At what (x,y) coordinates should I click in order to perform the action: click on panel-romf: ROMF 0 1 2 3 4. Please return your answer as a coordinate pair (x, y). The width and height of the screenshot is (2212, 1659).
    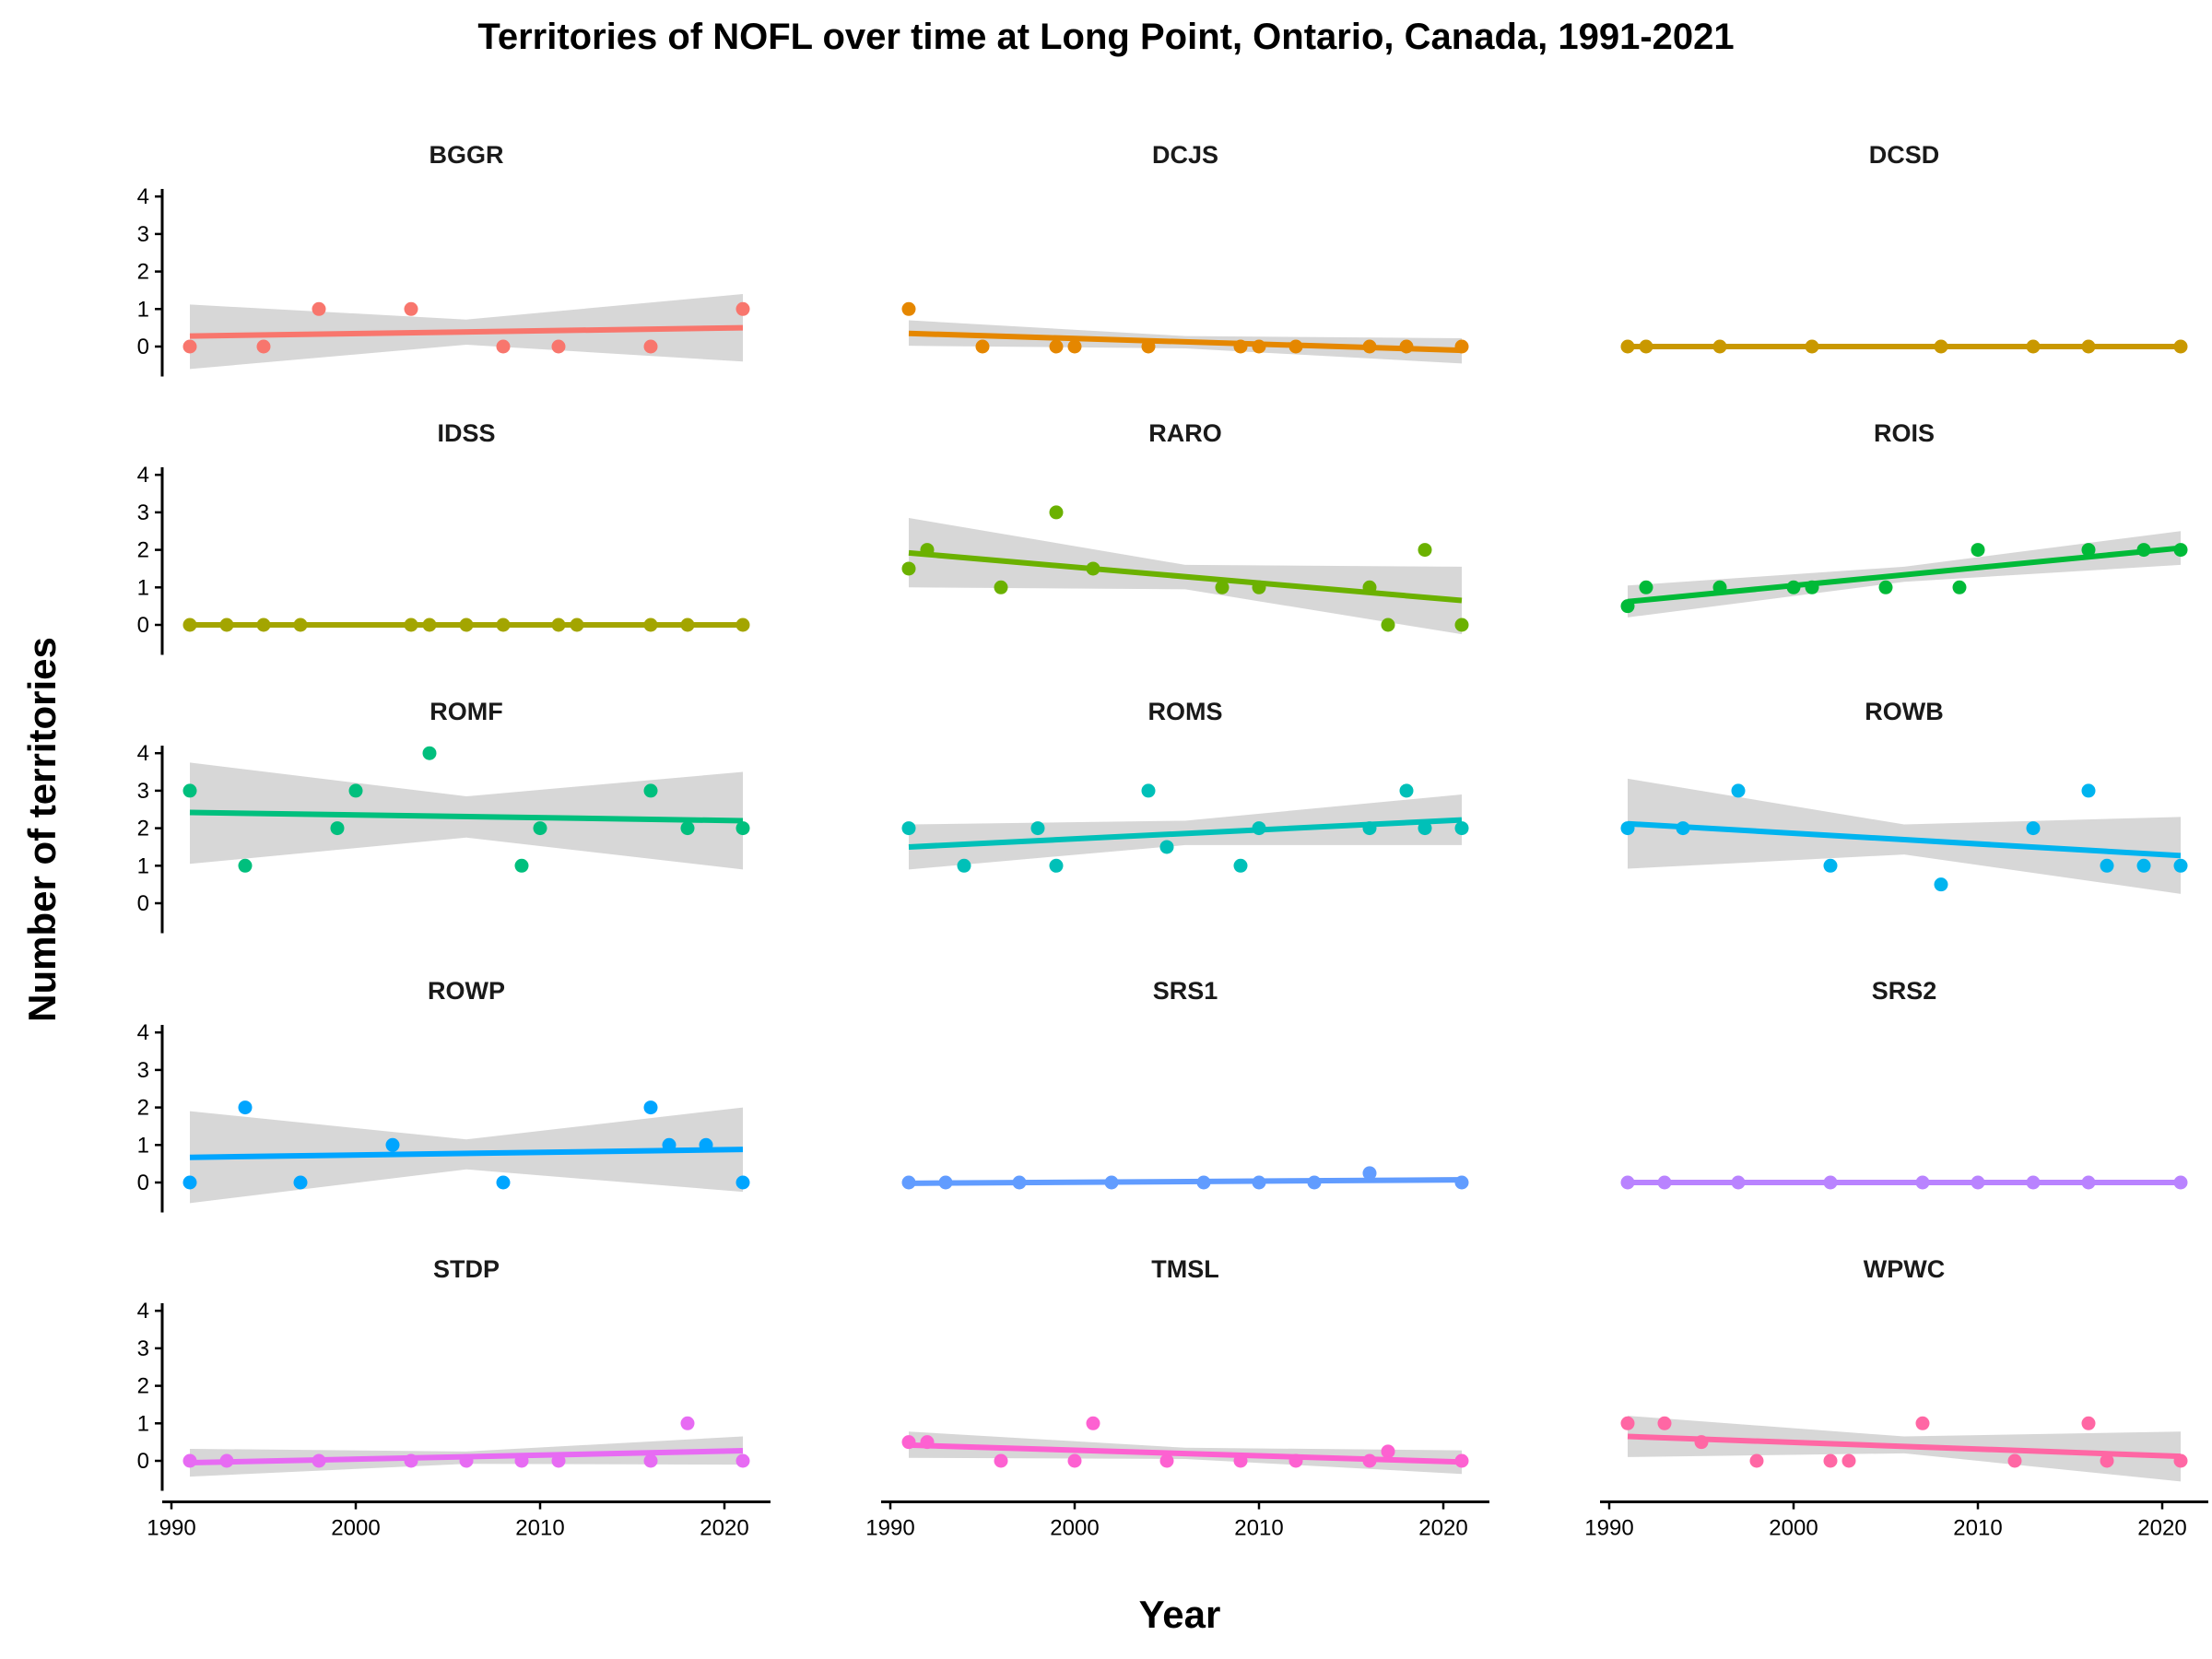
    Looking at the image, I should click on (443, 816).